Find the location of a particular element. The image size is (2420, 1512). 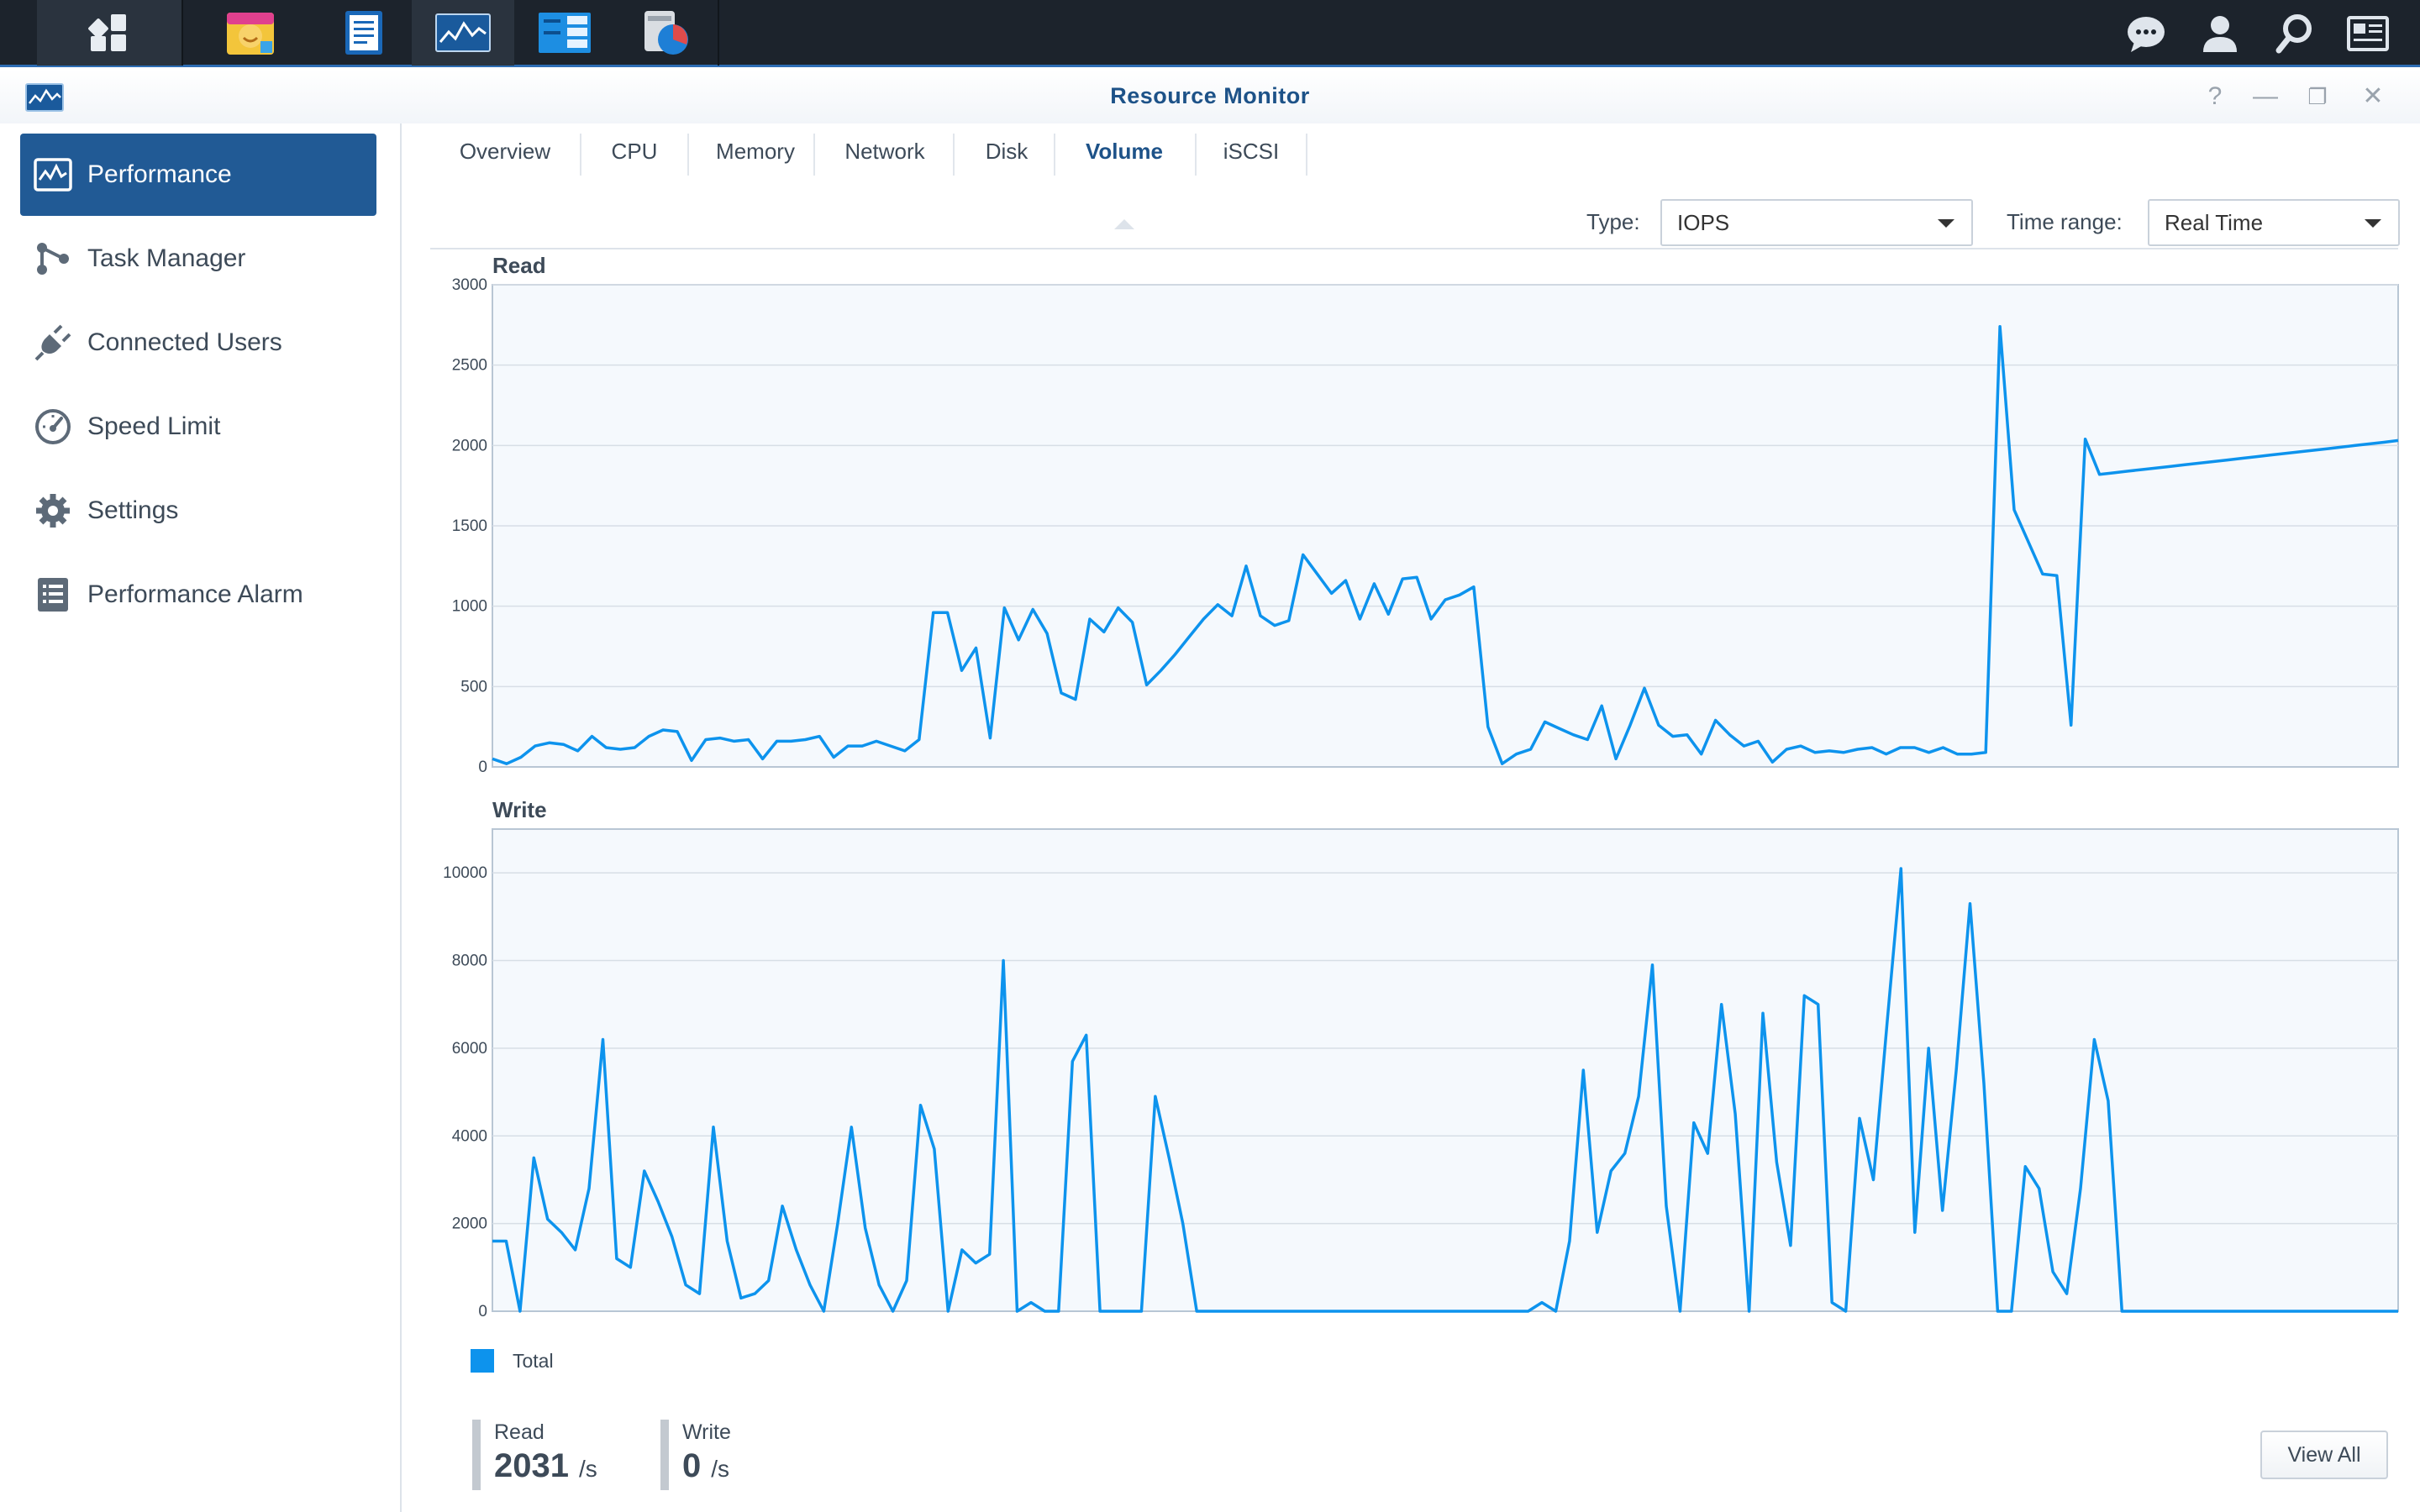

main-menu-button is located at coordinates (109, 33).